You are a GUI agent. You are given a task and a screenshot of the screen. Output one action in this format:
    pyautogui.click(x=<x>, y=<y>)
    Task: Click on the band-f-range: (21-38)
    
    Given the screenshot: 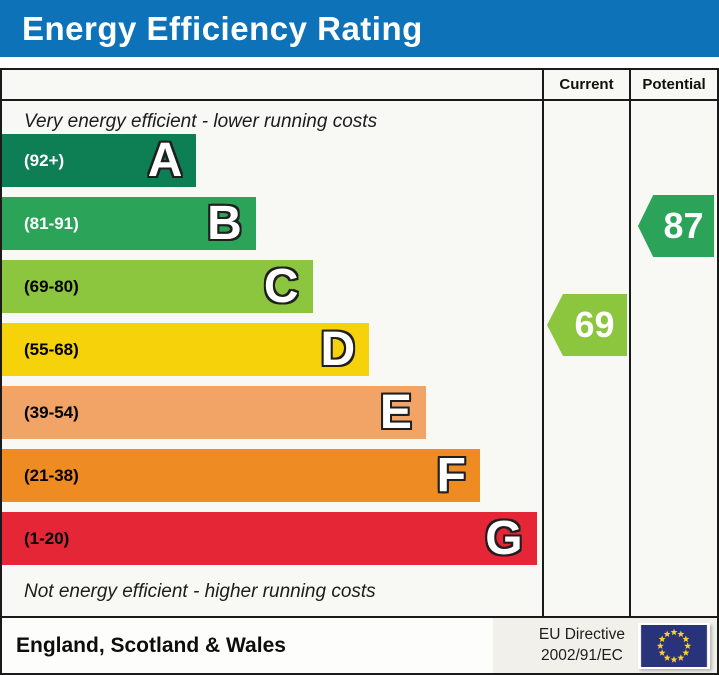 What is the action you would take?
    pyautogui.click(x=51, y=475)
    